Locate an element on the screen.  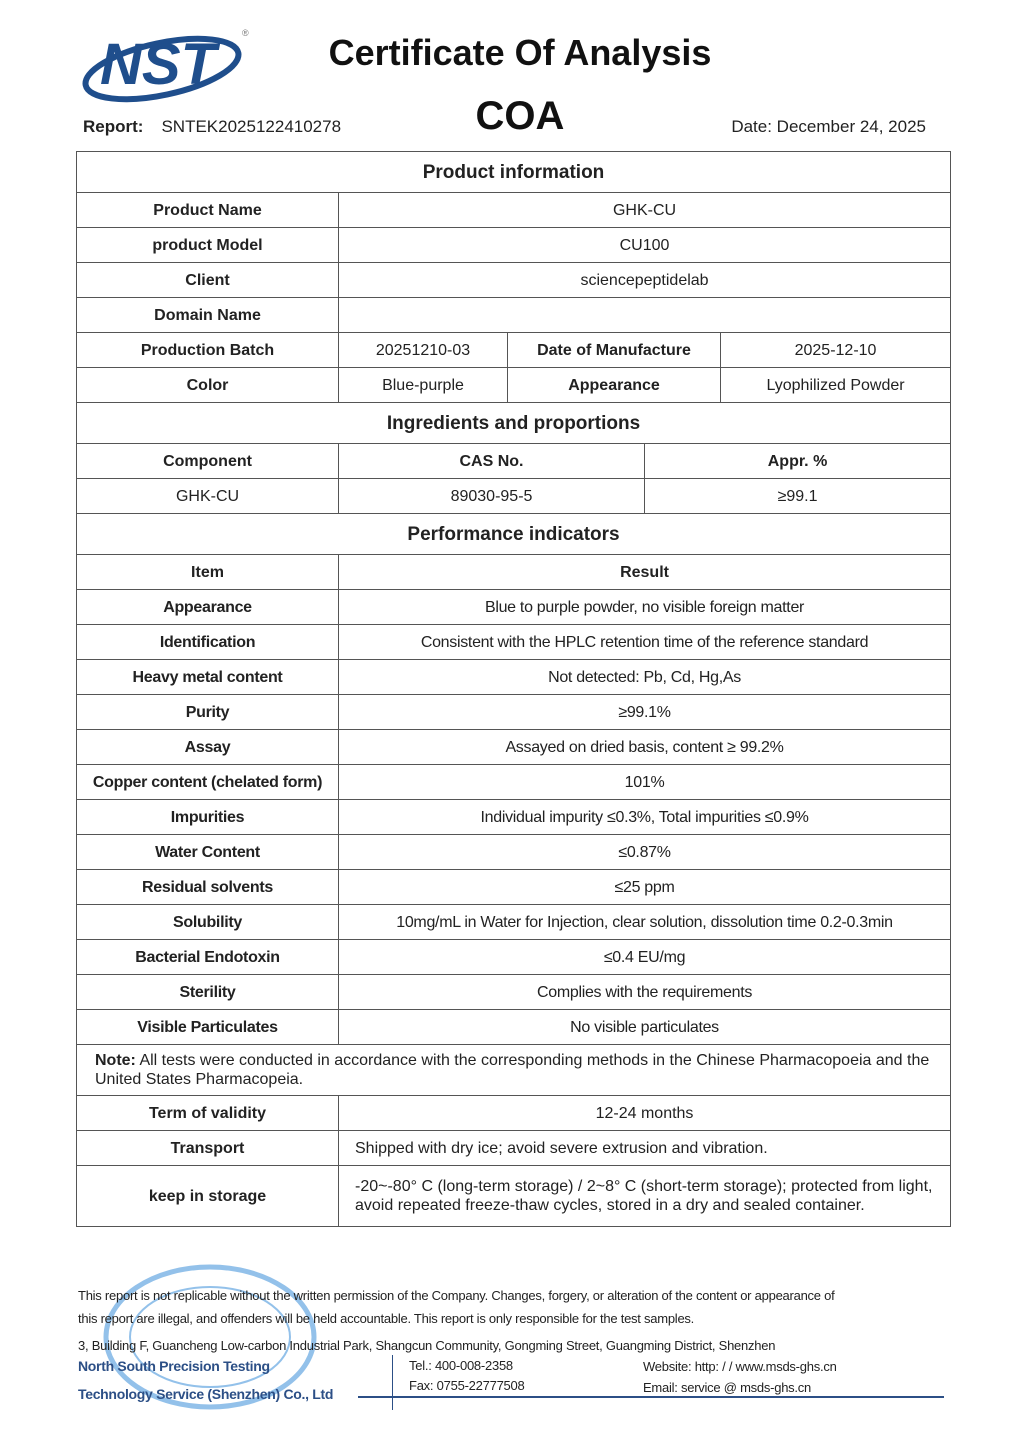
item-name: Identification is located at coordinates (207, 642).